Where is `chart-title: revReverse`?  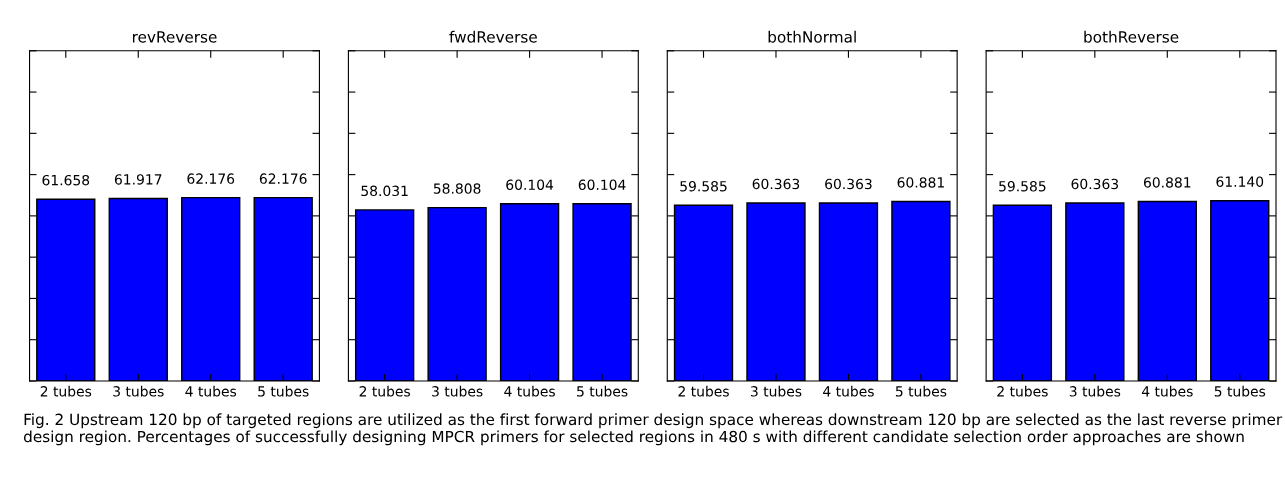
chart-title: revReverse is located at coordinates (174, 37).